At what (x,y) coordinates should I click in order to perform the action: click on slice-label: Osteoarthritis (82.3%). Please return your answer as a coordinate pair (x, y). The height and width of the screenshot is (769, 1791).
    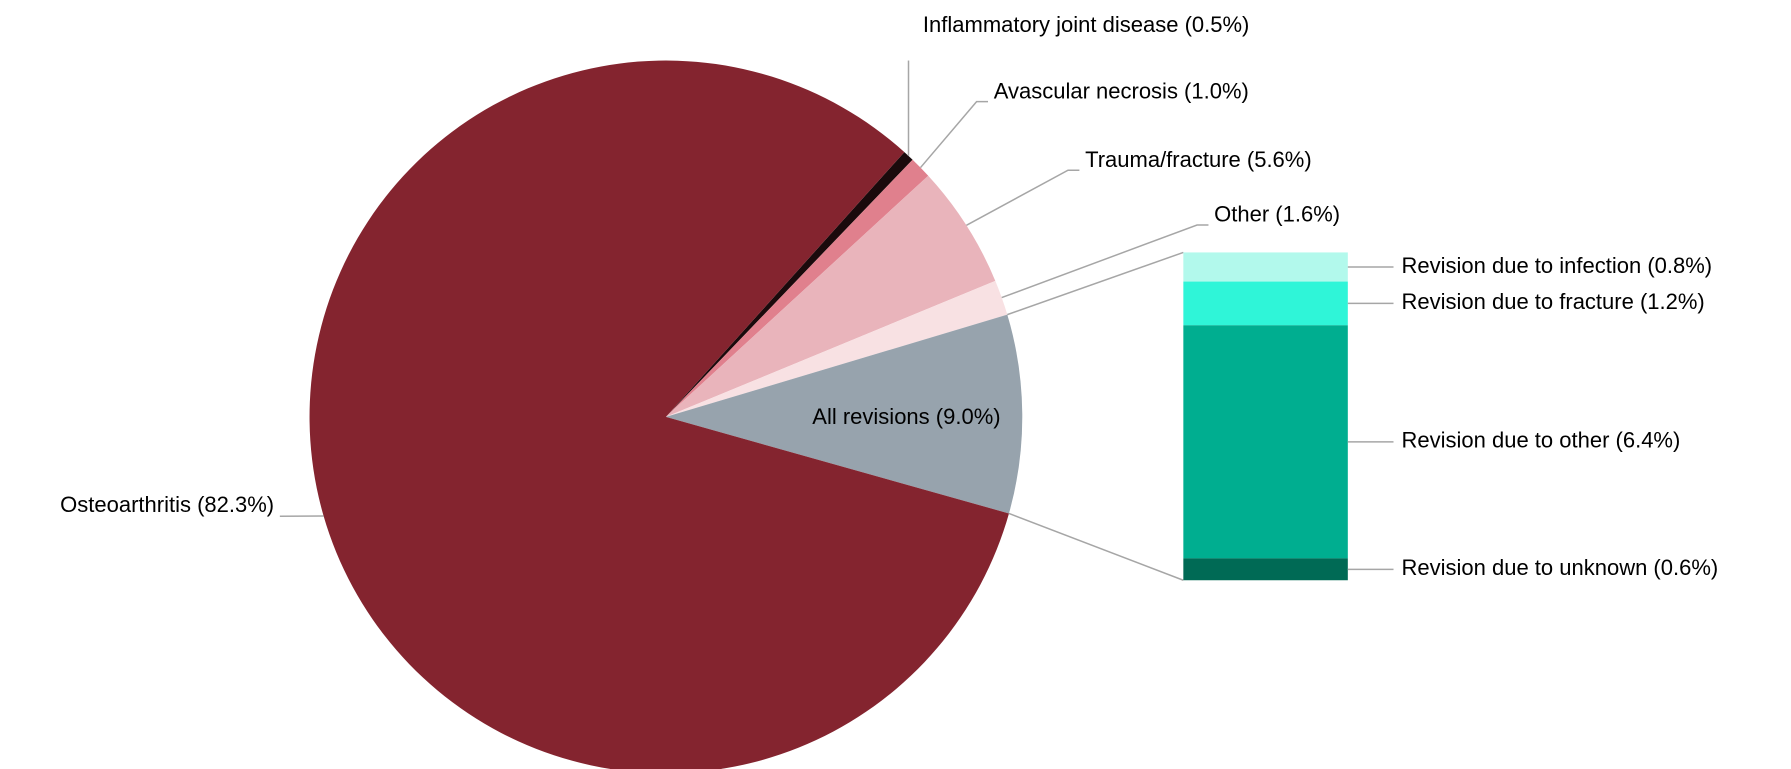
    Looking at the image, I should click on (167, 504).